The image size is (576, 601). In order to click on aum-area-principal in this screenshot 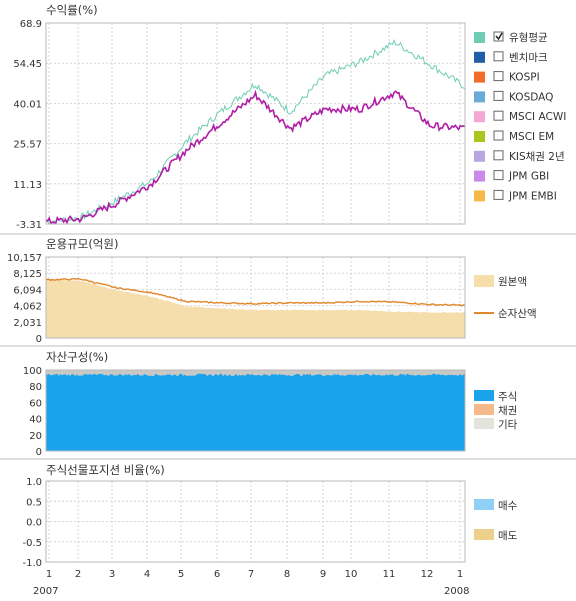, I will do `click(255, 308)`.